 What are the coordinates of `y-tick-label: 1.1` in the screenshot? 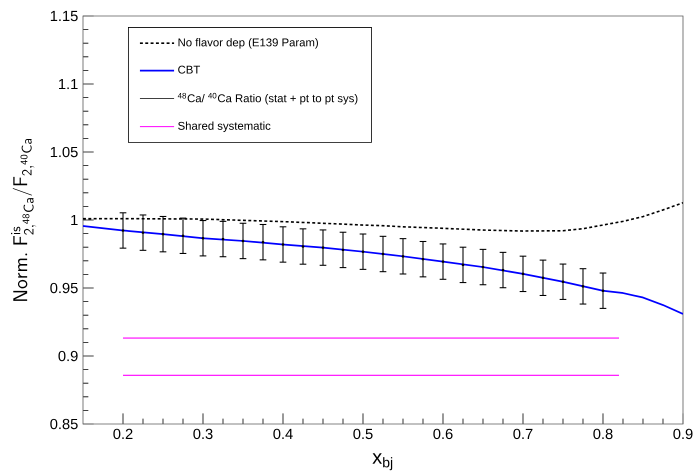 It's located at (68, 84).